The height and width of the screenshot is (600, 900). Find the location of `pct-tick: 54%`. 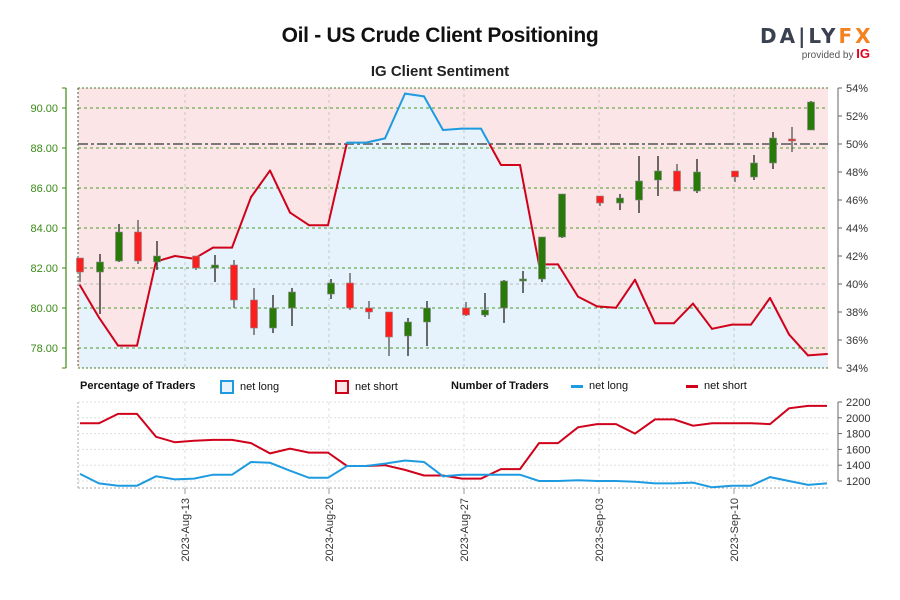

pct-tick: 54% is located at coordinates (857, 89).